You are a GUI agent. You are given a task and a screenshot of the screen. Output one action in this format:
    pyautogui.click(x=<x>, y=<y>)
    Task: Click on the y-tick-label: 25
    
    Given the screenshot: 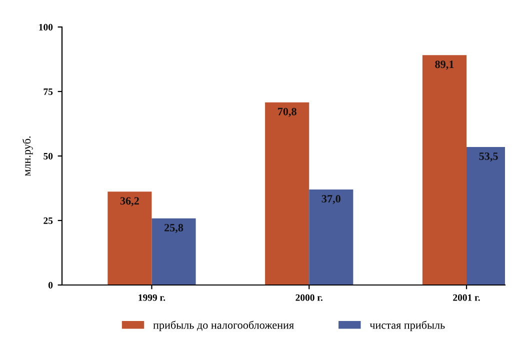 What is the action you would take?
    pyautogui.click(x=48, y=220)
    